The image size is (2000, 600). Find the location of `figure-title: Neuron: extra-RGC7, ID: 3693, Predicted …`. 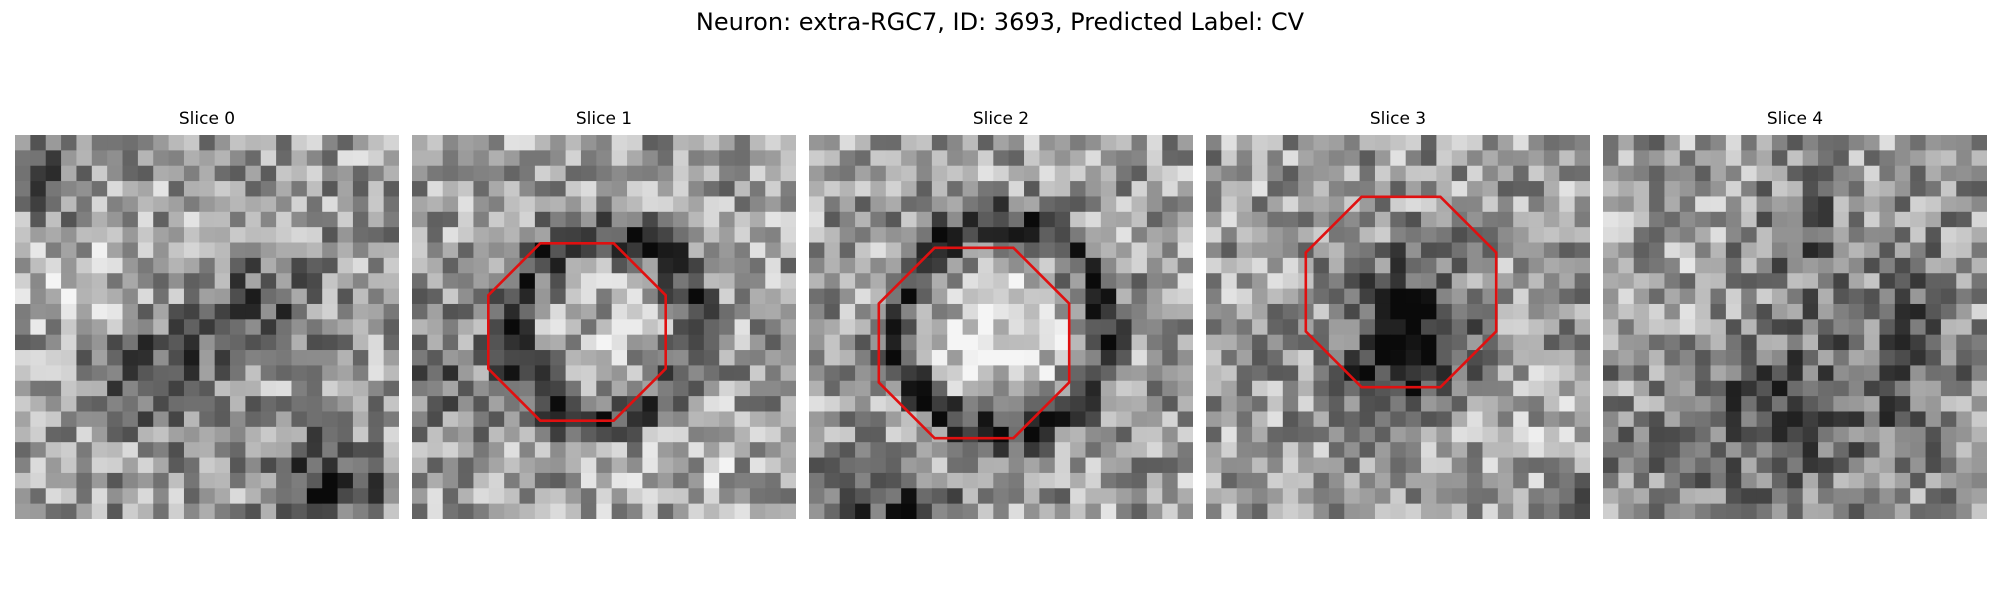

figure-title: Neuron: extra-RGC7, ID: 3693, Predicted … is located at coordinates (1000, 22).